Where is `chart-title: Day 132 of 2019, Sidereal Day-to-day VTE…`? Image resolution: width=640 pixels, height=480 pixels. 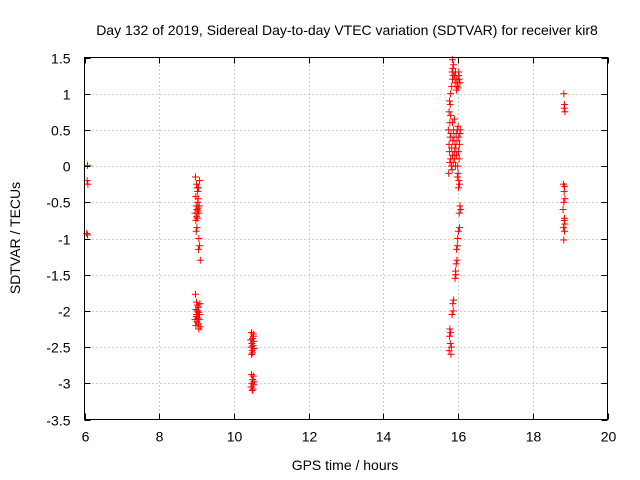
chart-title: Day 132 of 2019, Sidereal Day-to-day VTE… is located at coordinates (347, 30).